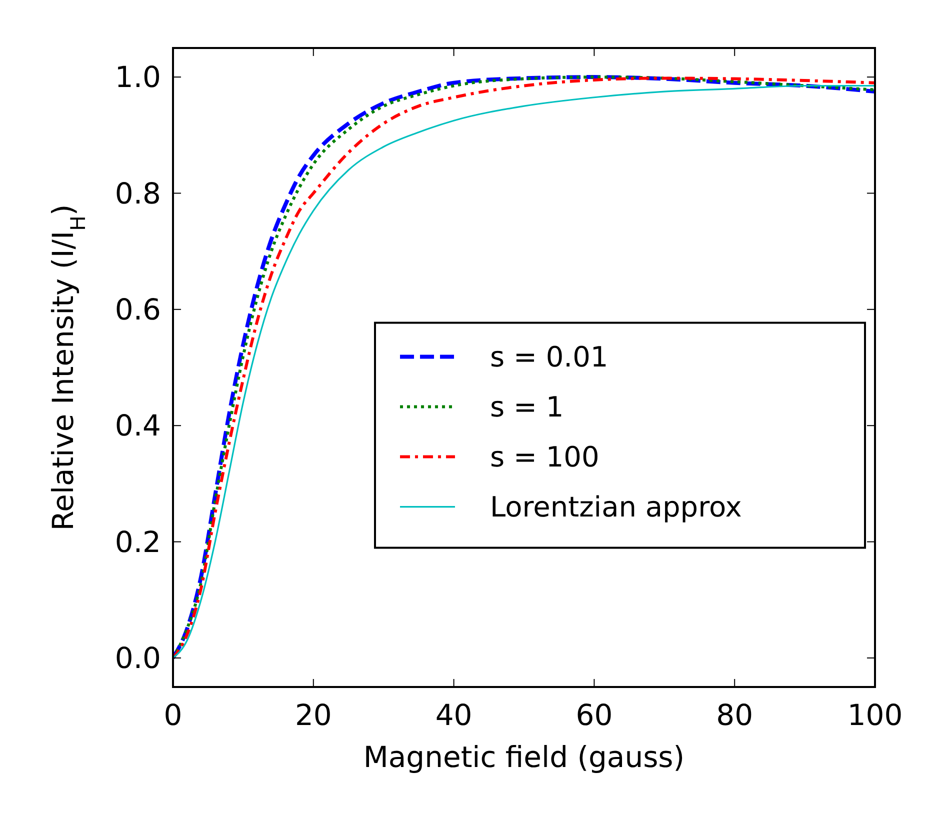 The width and height of the screenshot is (945, 827). What do you see at coordinates (137, 658) in the screenshot?
I see `y-tick-label: 0.0` at bounding box center [137, 658].